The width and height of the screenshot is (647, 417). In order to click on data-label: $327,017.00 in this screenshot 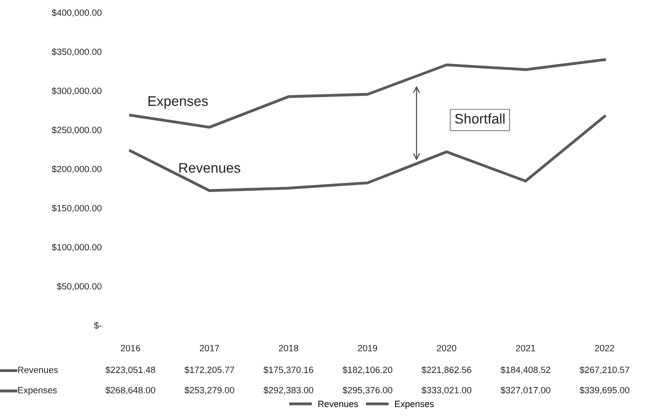, I will do `click(525, 390)`.